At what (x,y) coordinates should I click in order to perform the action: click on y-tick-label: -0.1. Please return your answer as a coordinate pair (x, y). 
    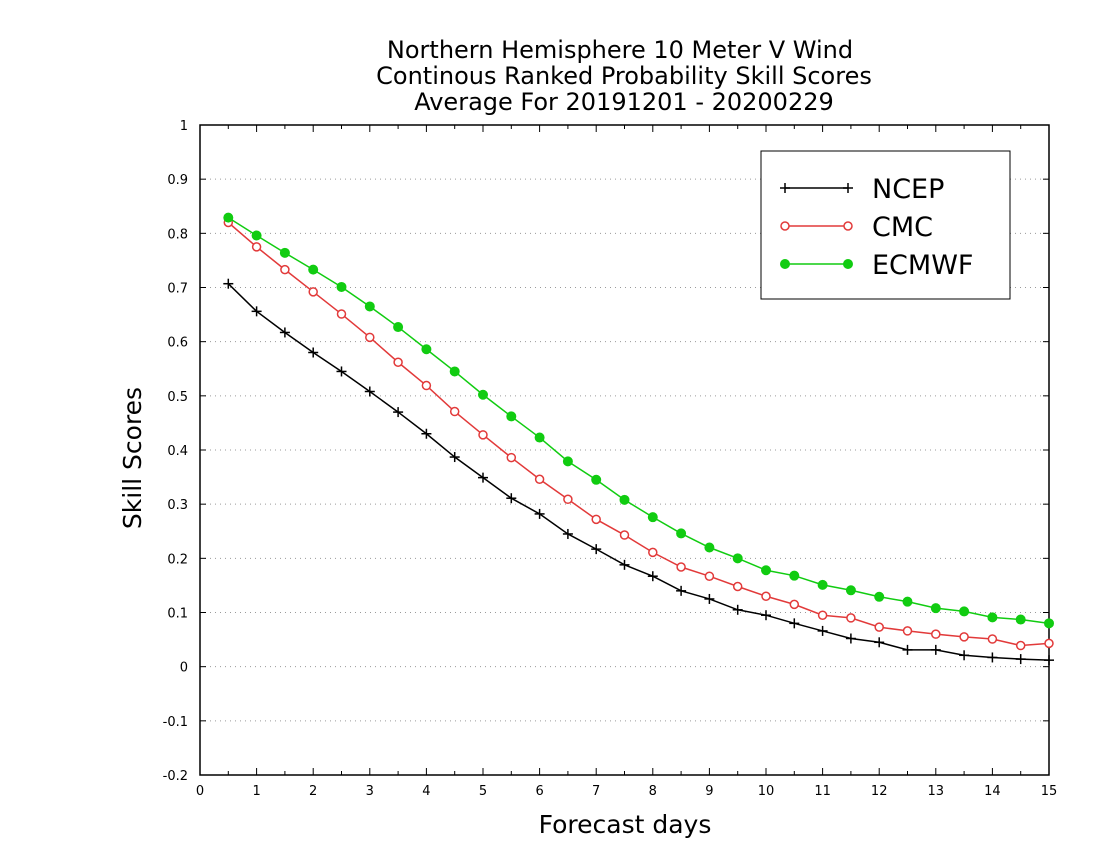
    Looking at the image, I should click on (175, 722).